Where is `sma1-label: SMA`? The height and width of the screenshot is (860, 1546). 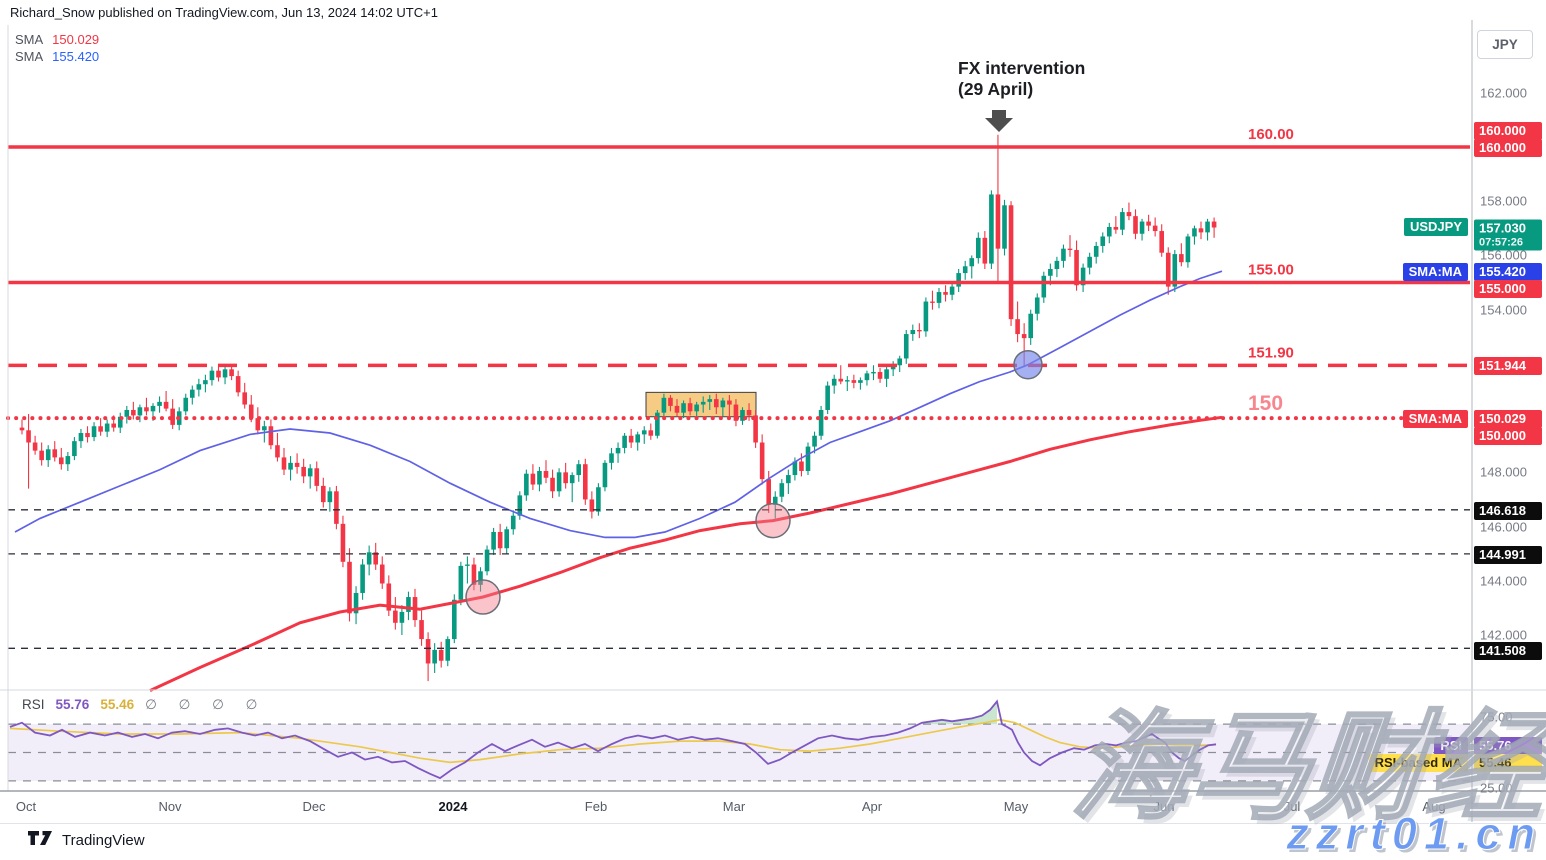 sma1-label: SMA is located at coordinates (29, 39).